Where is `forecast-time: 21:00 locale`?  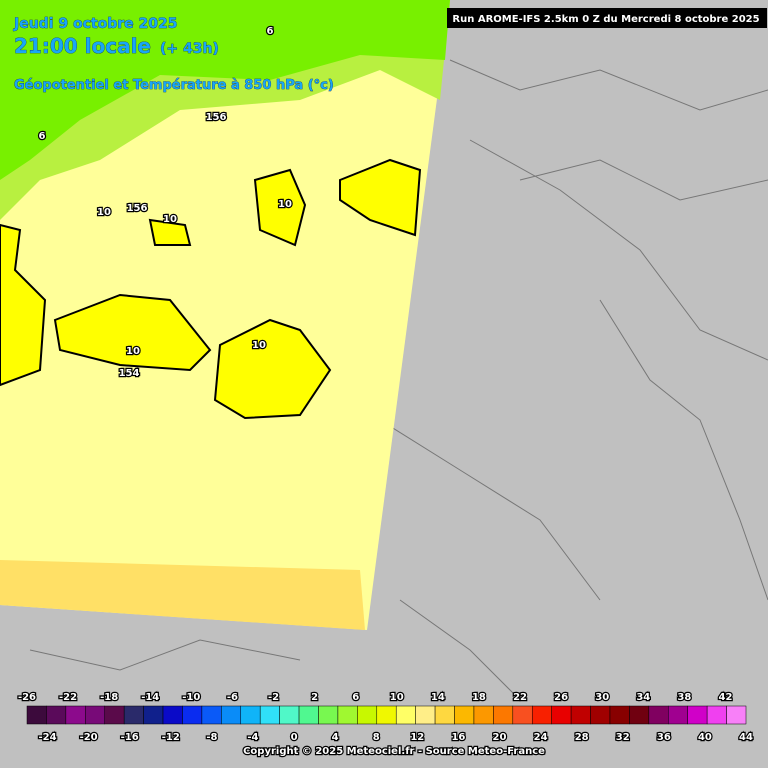
forecast-time: 21:00 locale is located at coordinates (82, 46).